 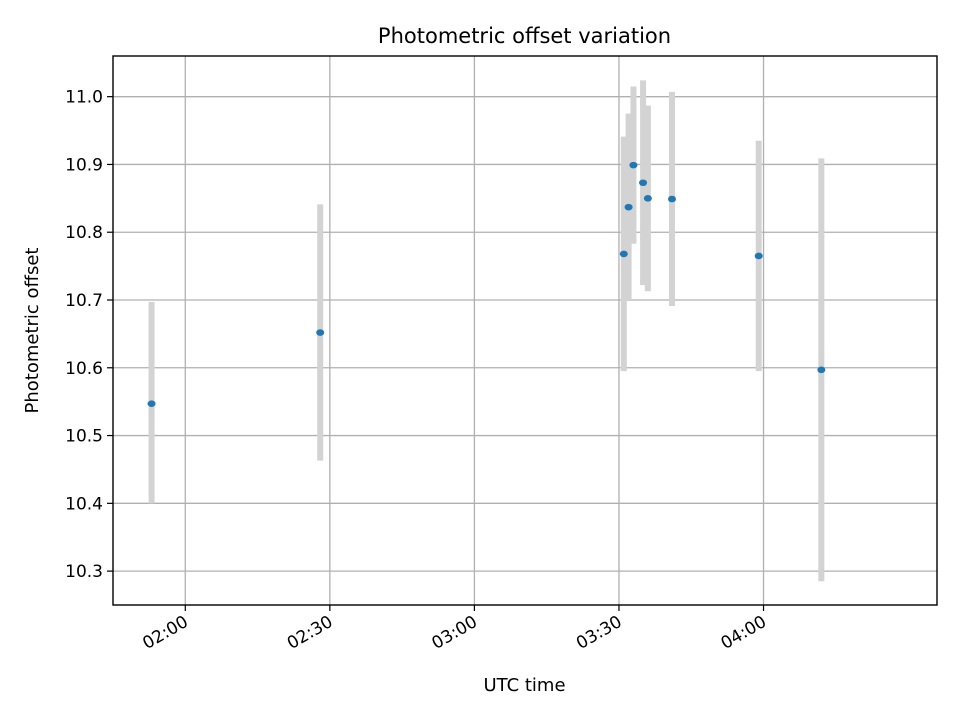 I want to click on y-tick-label: 10.6, so click(x=84, y=369).